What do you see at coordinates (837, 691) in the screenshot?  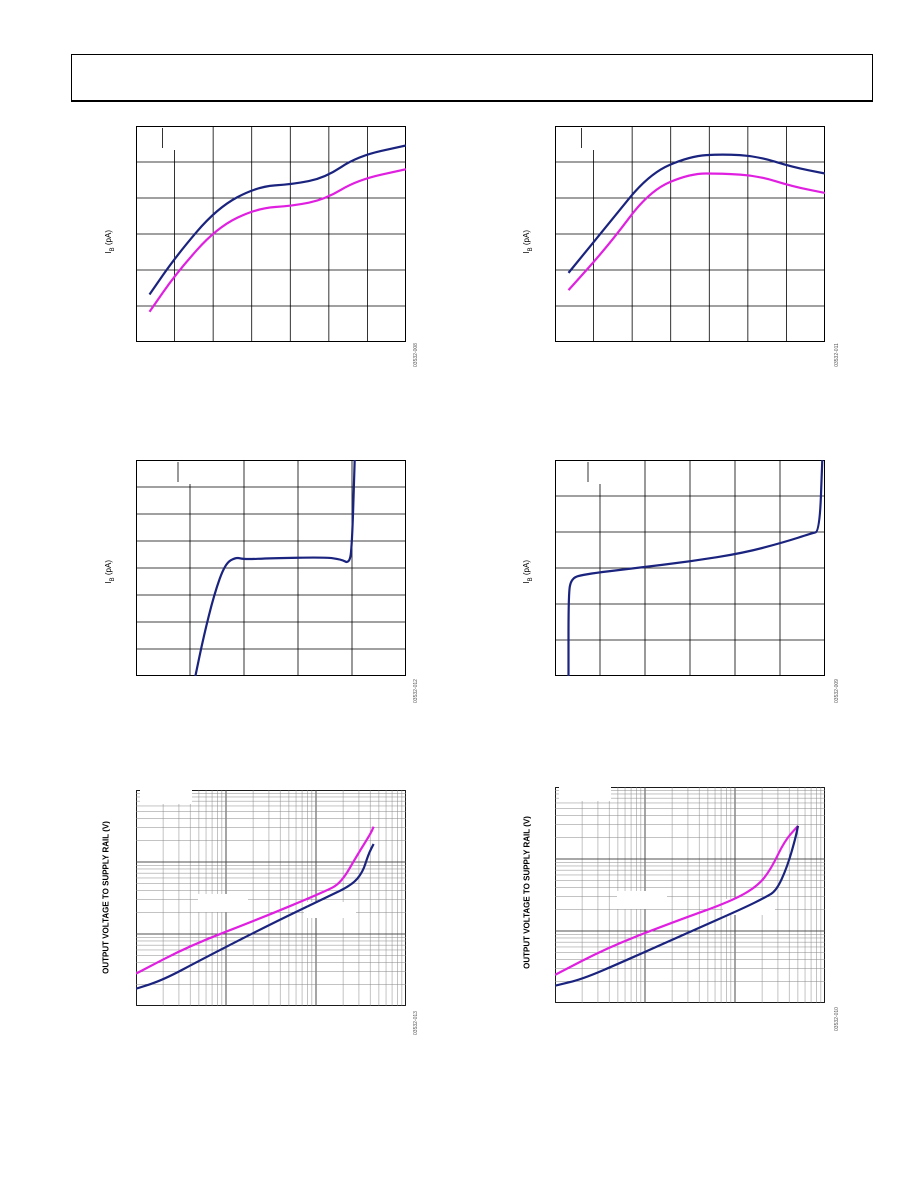 I see `figure-code: 03532-009` at bounding box center [837, 691].